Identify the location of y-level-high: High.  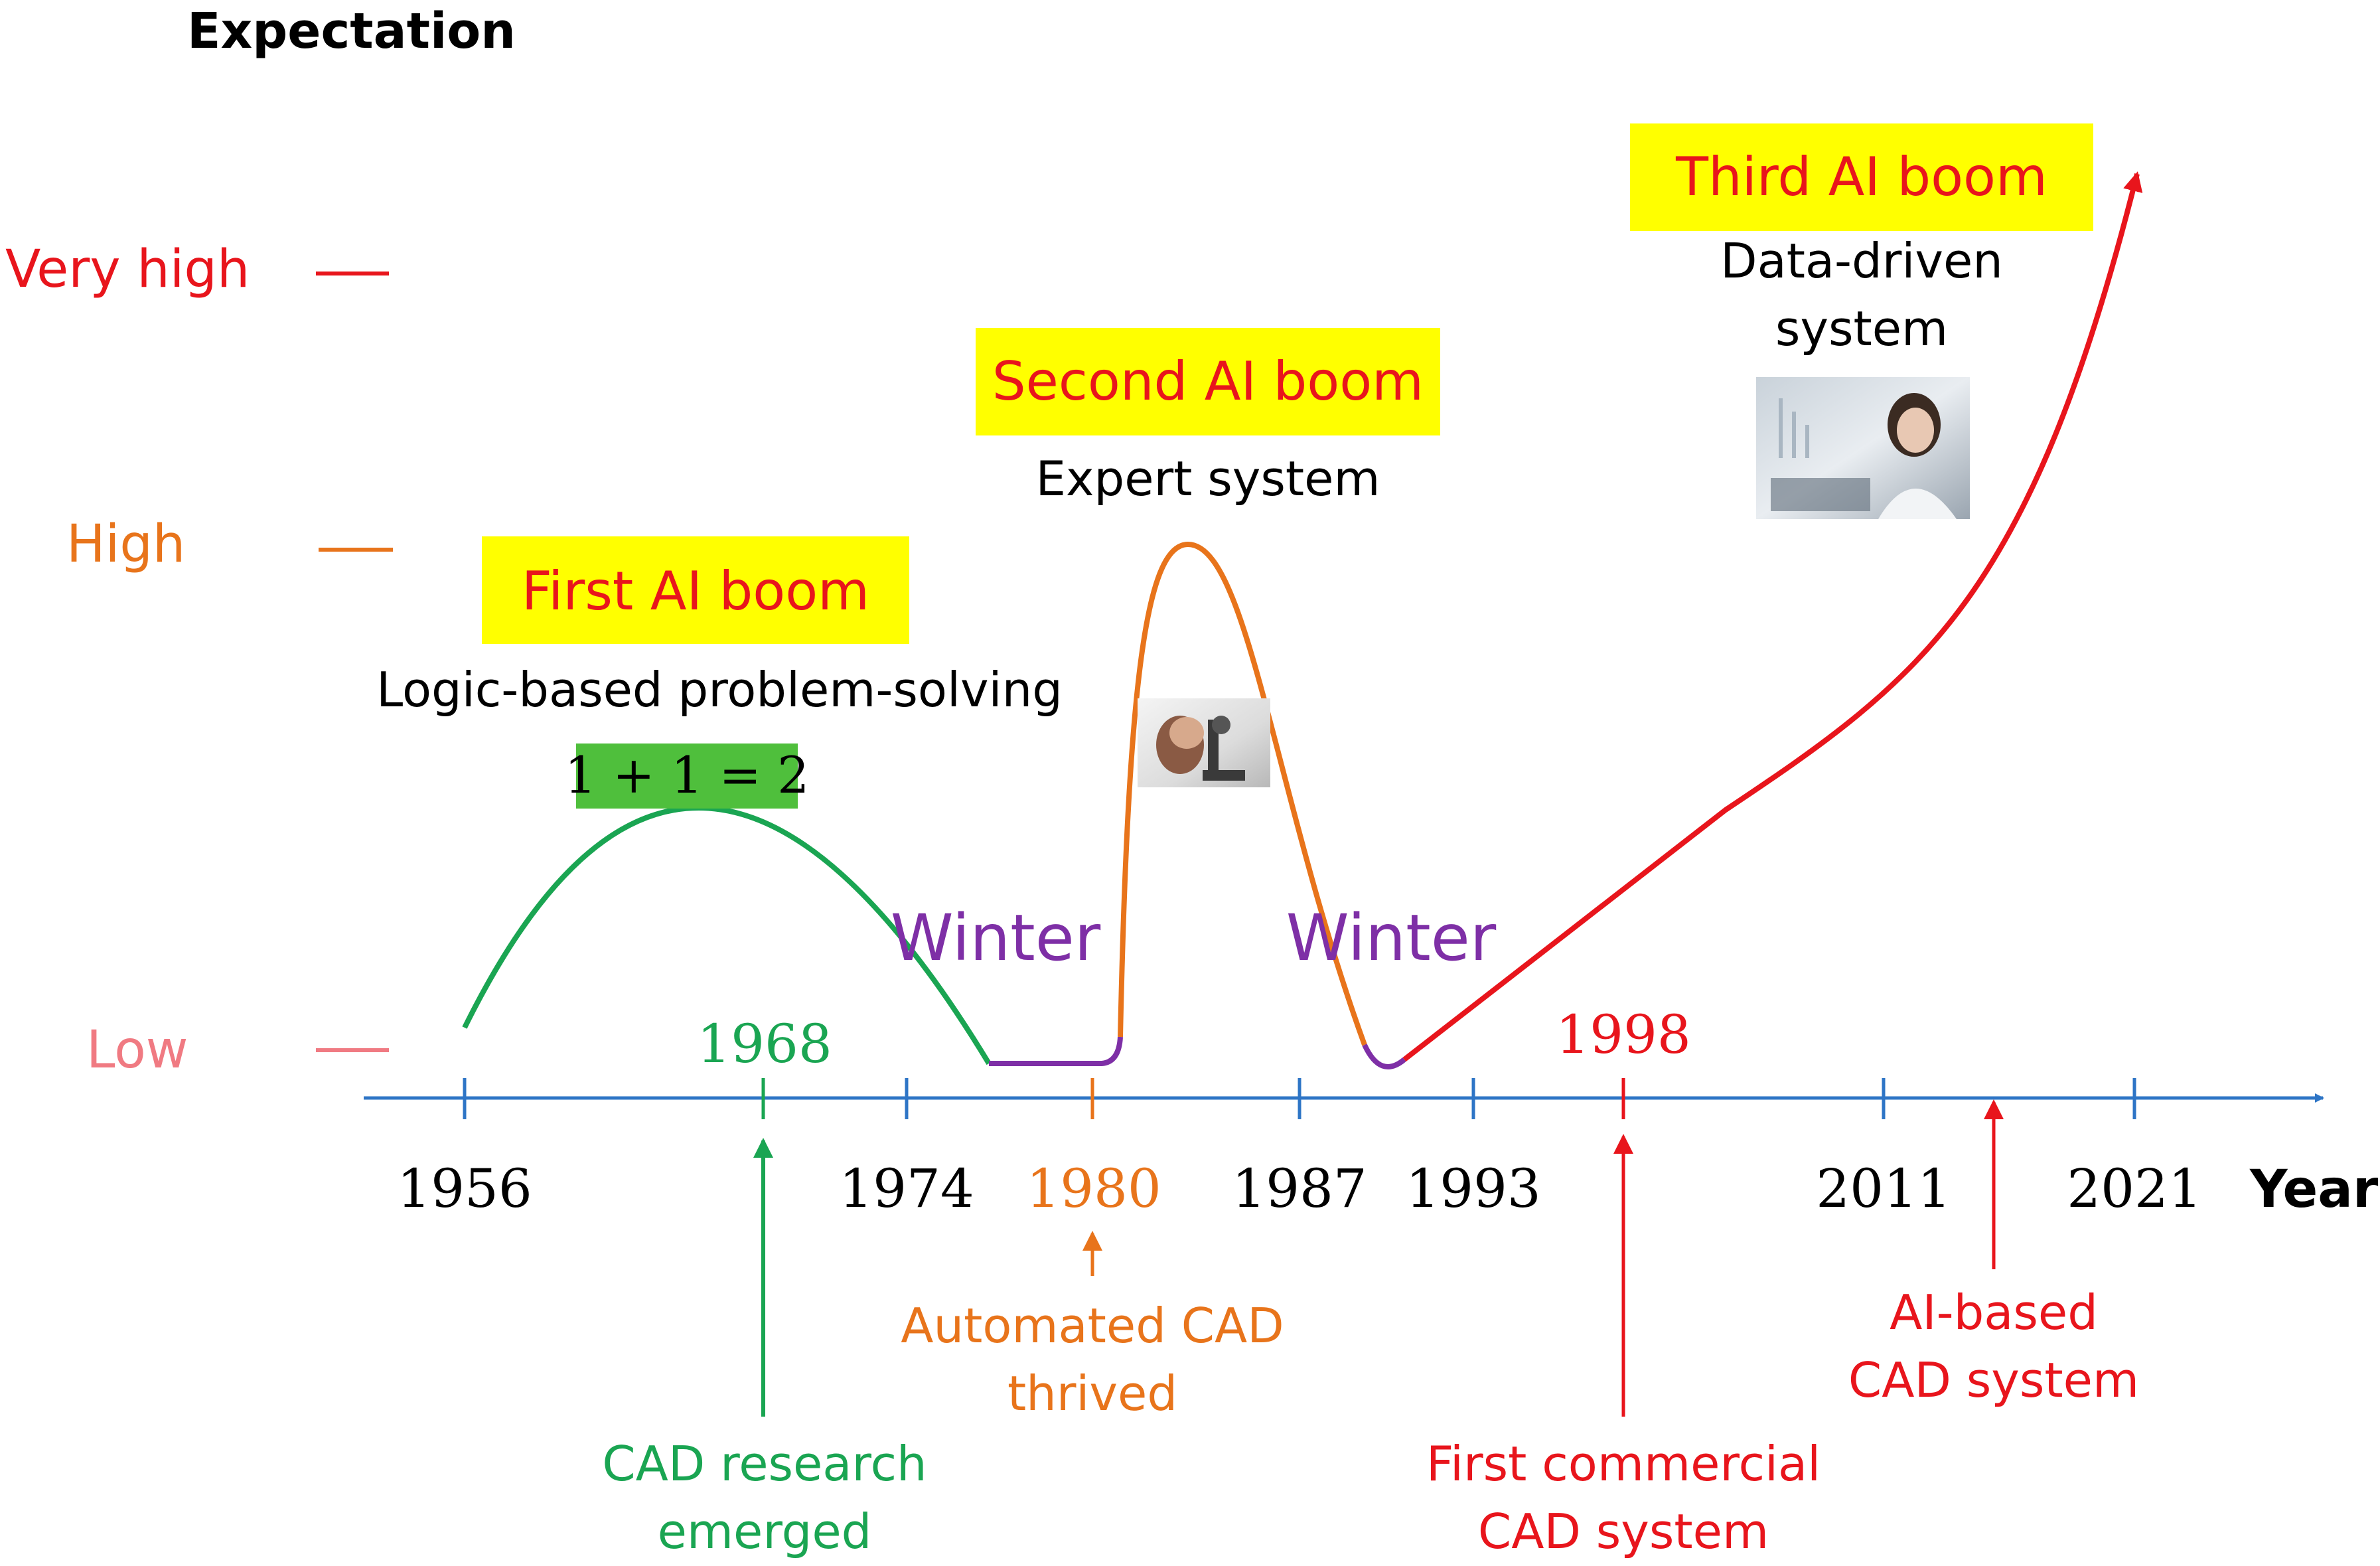
(126, 544).